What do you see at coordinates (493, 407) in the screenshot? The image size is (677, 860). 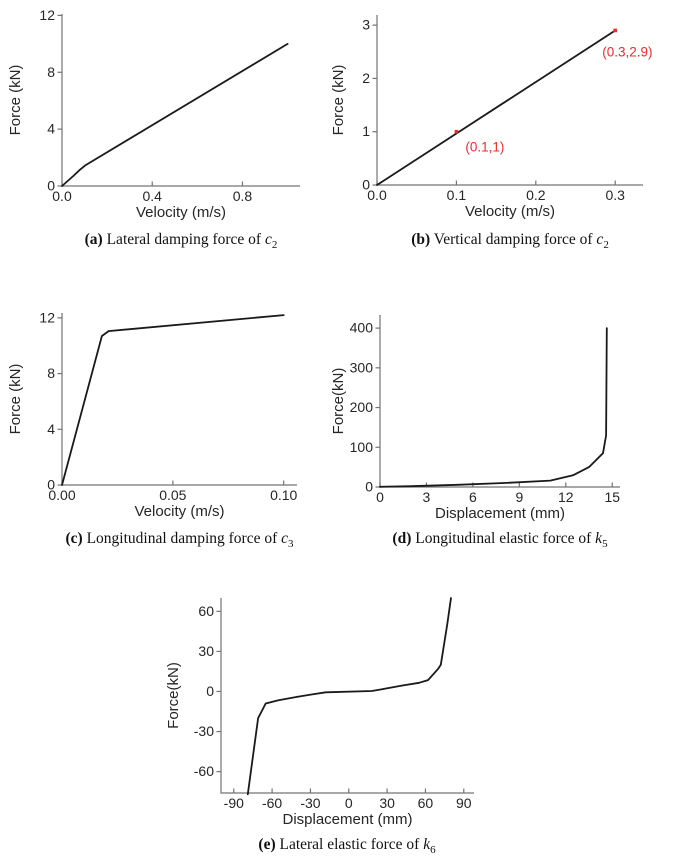 I see `series-line-longitudinal-elastic-force` at bounding box center [493, 407].